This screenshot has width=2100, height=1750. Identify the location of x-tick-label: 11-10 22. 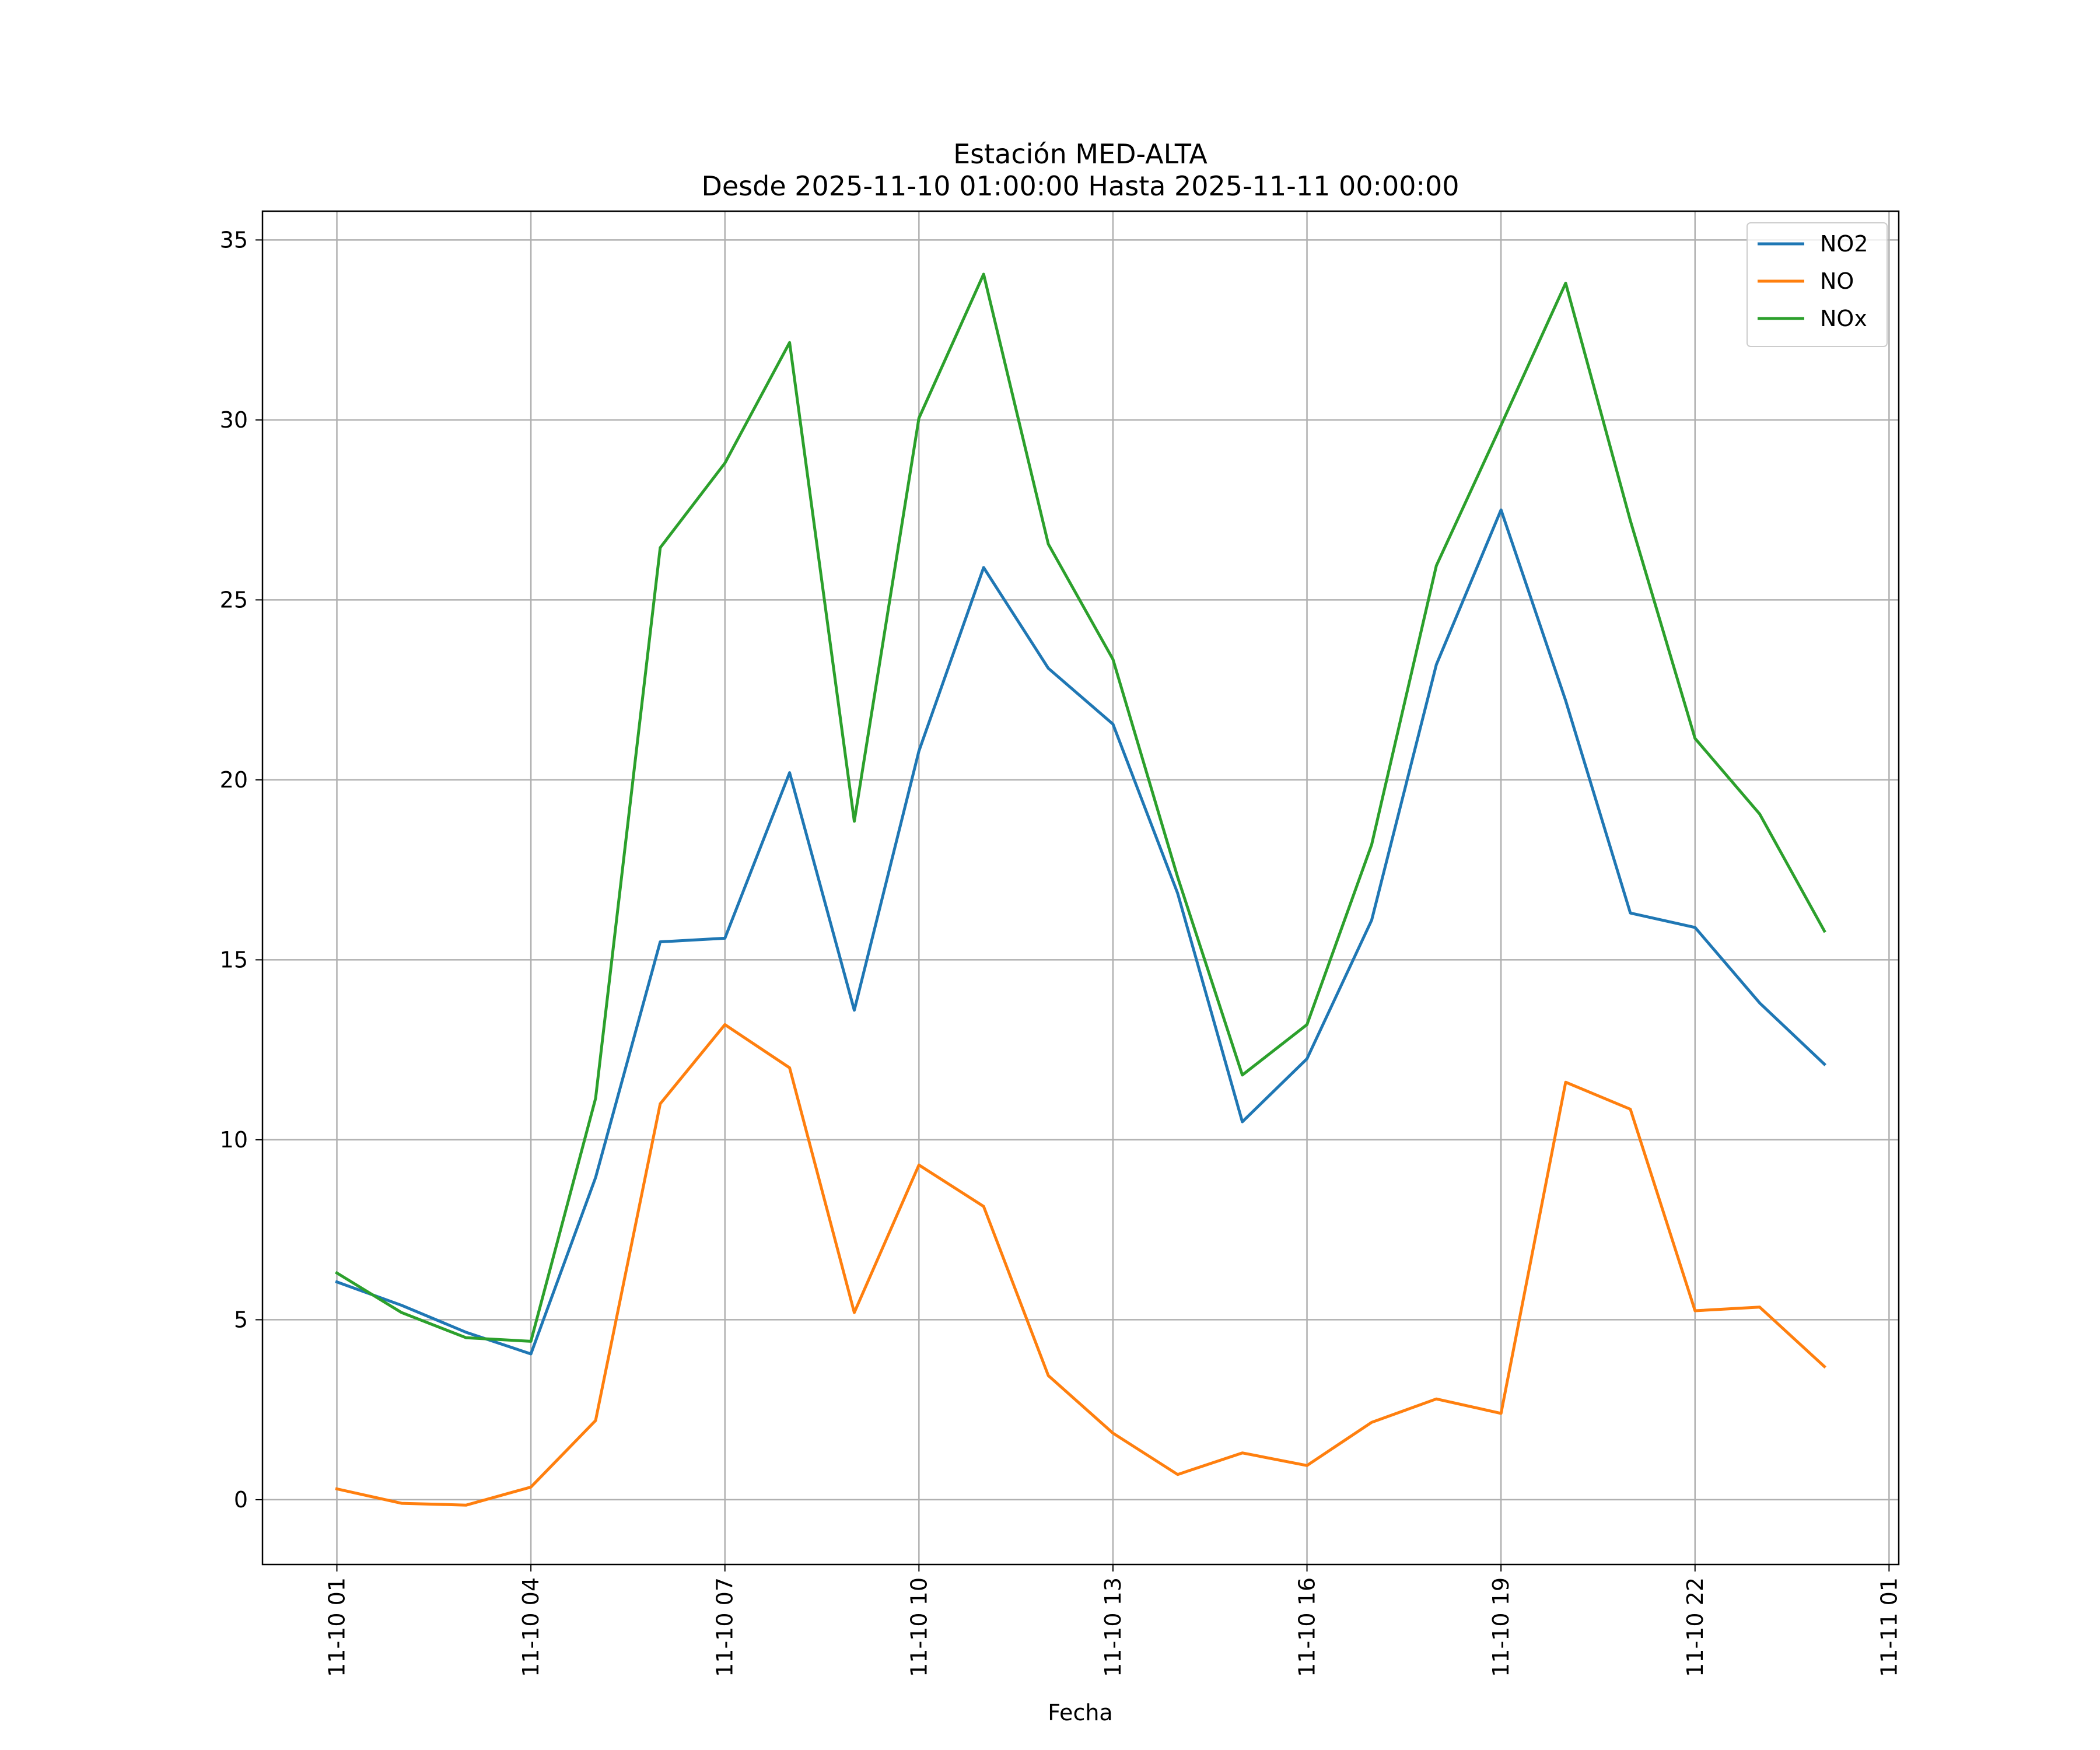
(1695, 1627).